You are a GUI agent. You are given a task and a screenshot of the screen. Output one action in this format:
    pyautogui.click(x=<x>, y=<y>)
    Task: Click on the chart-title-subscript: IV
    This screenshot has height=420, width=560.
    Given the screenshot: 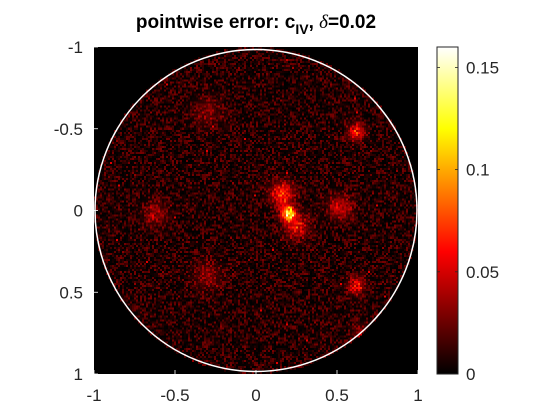 What is the action you would take?
    pyautogui.click(x=302, y=29)
    